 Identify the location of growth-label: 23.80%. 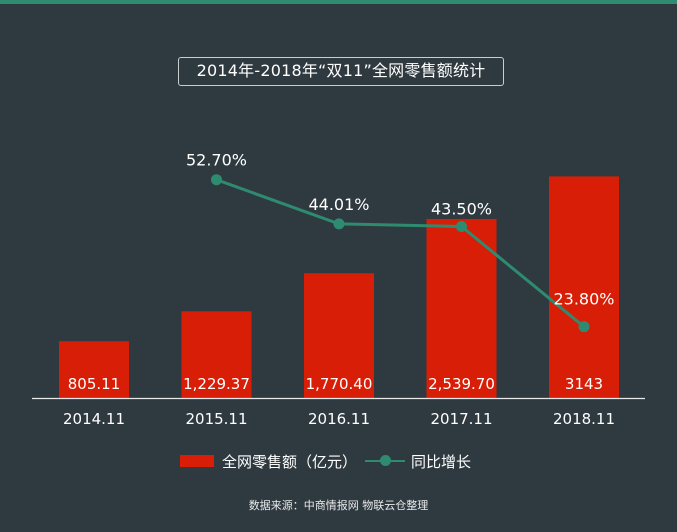
(583, 299).